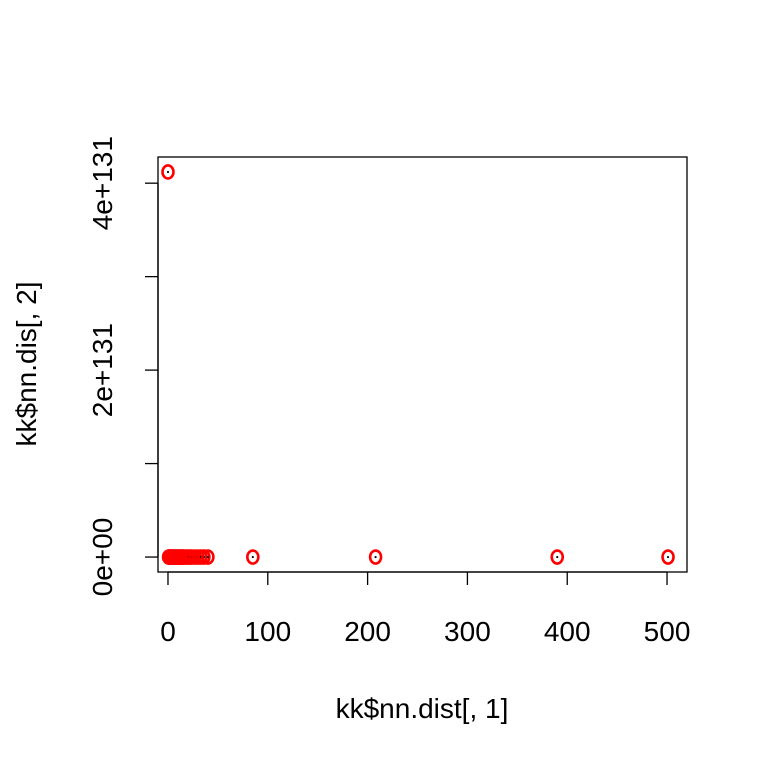 This screenshot has height=768, width=768. What do you see at coordinates (667, 631) in the screenshot?
I see `x-tick-label: 500` at bounding box center [667, 631].